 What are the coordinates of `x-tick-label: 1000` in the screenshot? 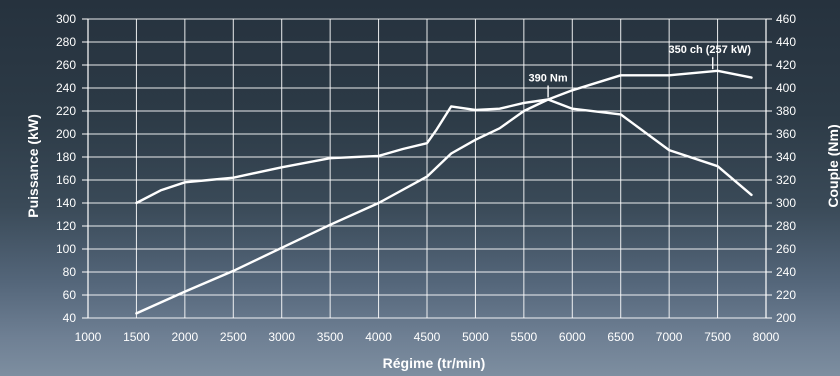 It's located at (88, 337).